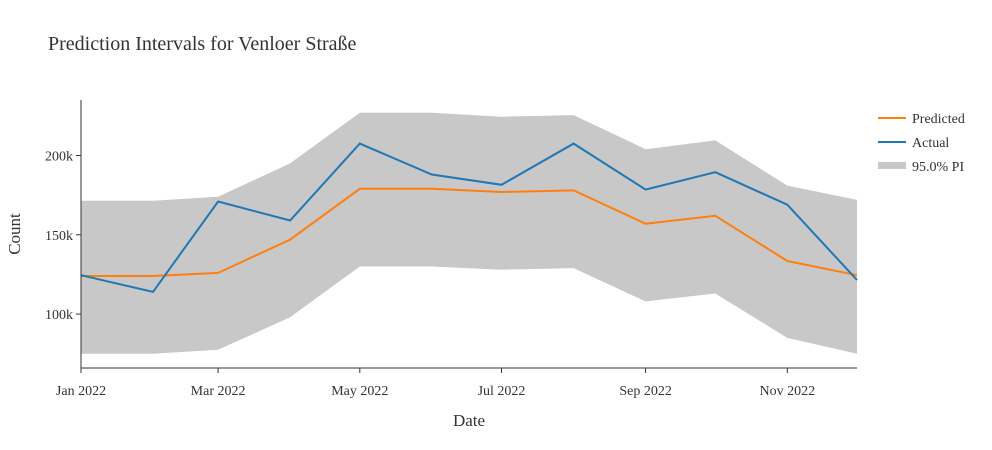 The image size is (992, 450). Describe the element at coordinates (59, 157) in the screenshot. I see `y-tick-label: 200k` at that location.